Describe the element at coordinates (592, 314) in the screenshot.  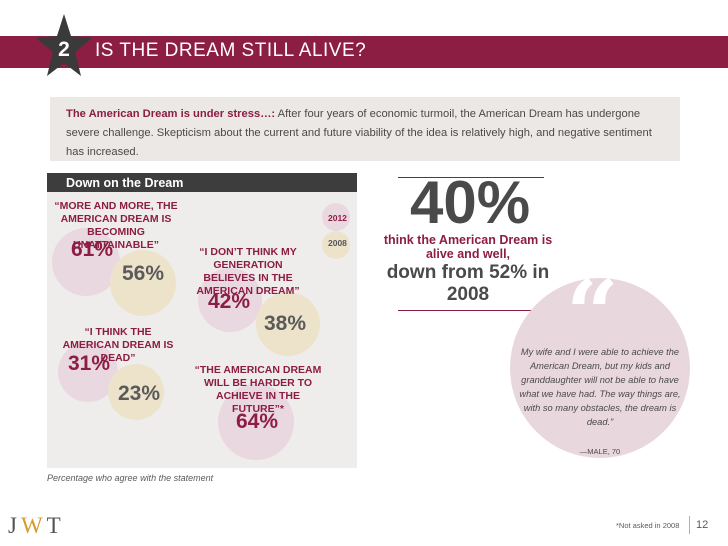
I see `quotation-mark-icon: “` at that location.